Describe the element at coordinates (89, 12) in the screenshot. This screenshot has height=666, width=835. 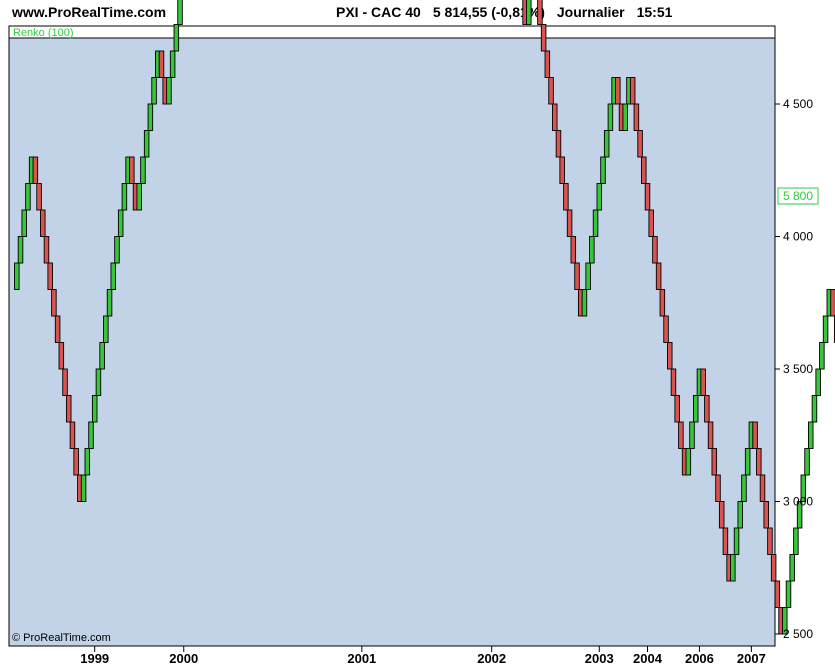
I see `site-url: www.ProRealTime.com` at that location.